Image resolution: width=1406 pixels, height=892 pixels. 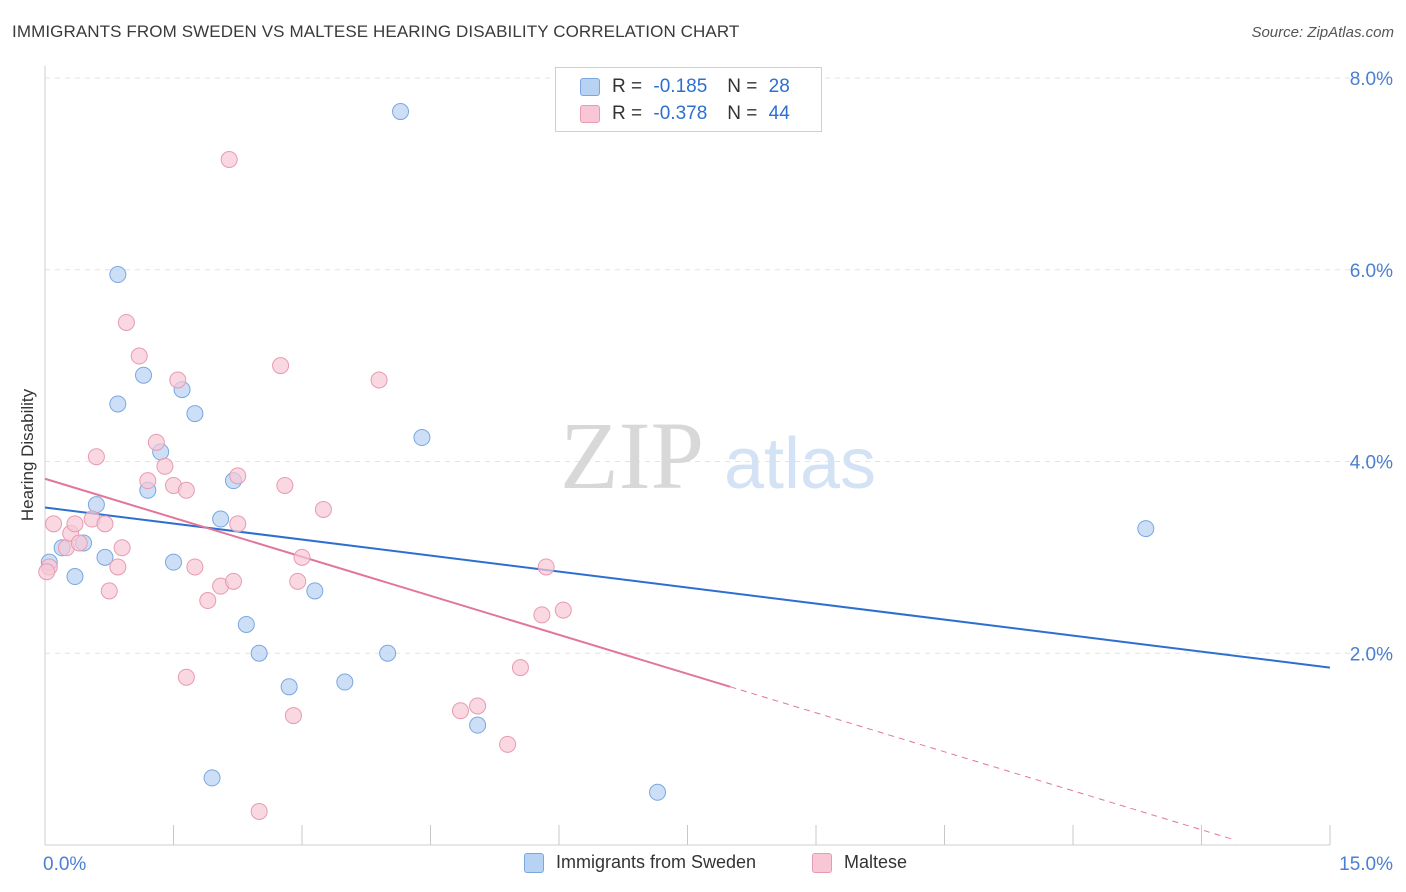 What do you see at coordinates (590, 87) in the screenshot?
I see `sweden-swatch-icon` at bounding box center [590, 87].